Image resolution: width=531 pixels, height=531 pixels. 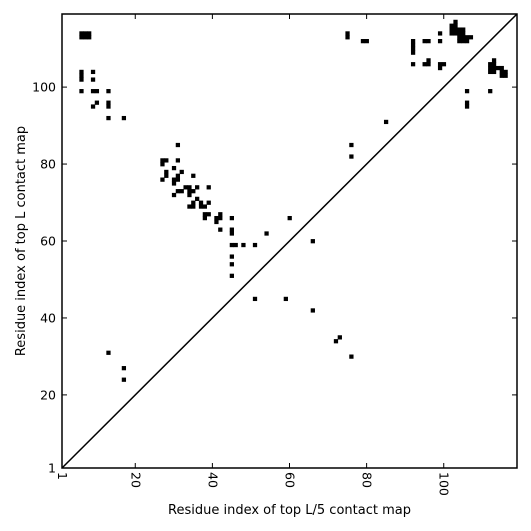 What do you see at coordinates (48, 394) in the screenshot?
I see `y-tick-label: 20` at bounding box center [48, 394].